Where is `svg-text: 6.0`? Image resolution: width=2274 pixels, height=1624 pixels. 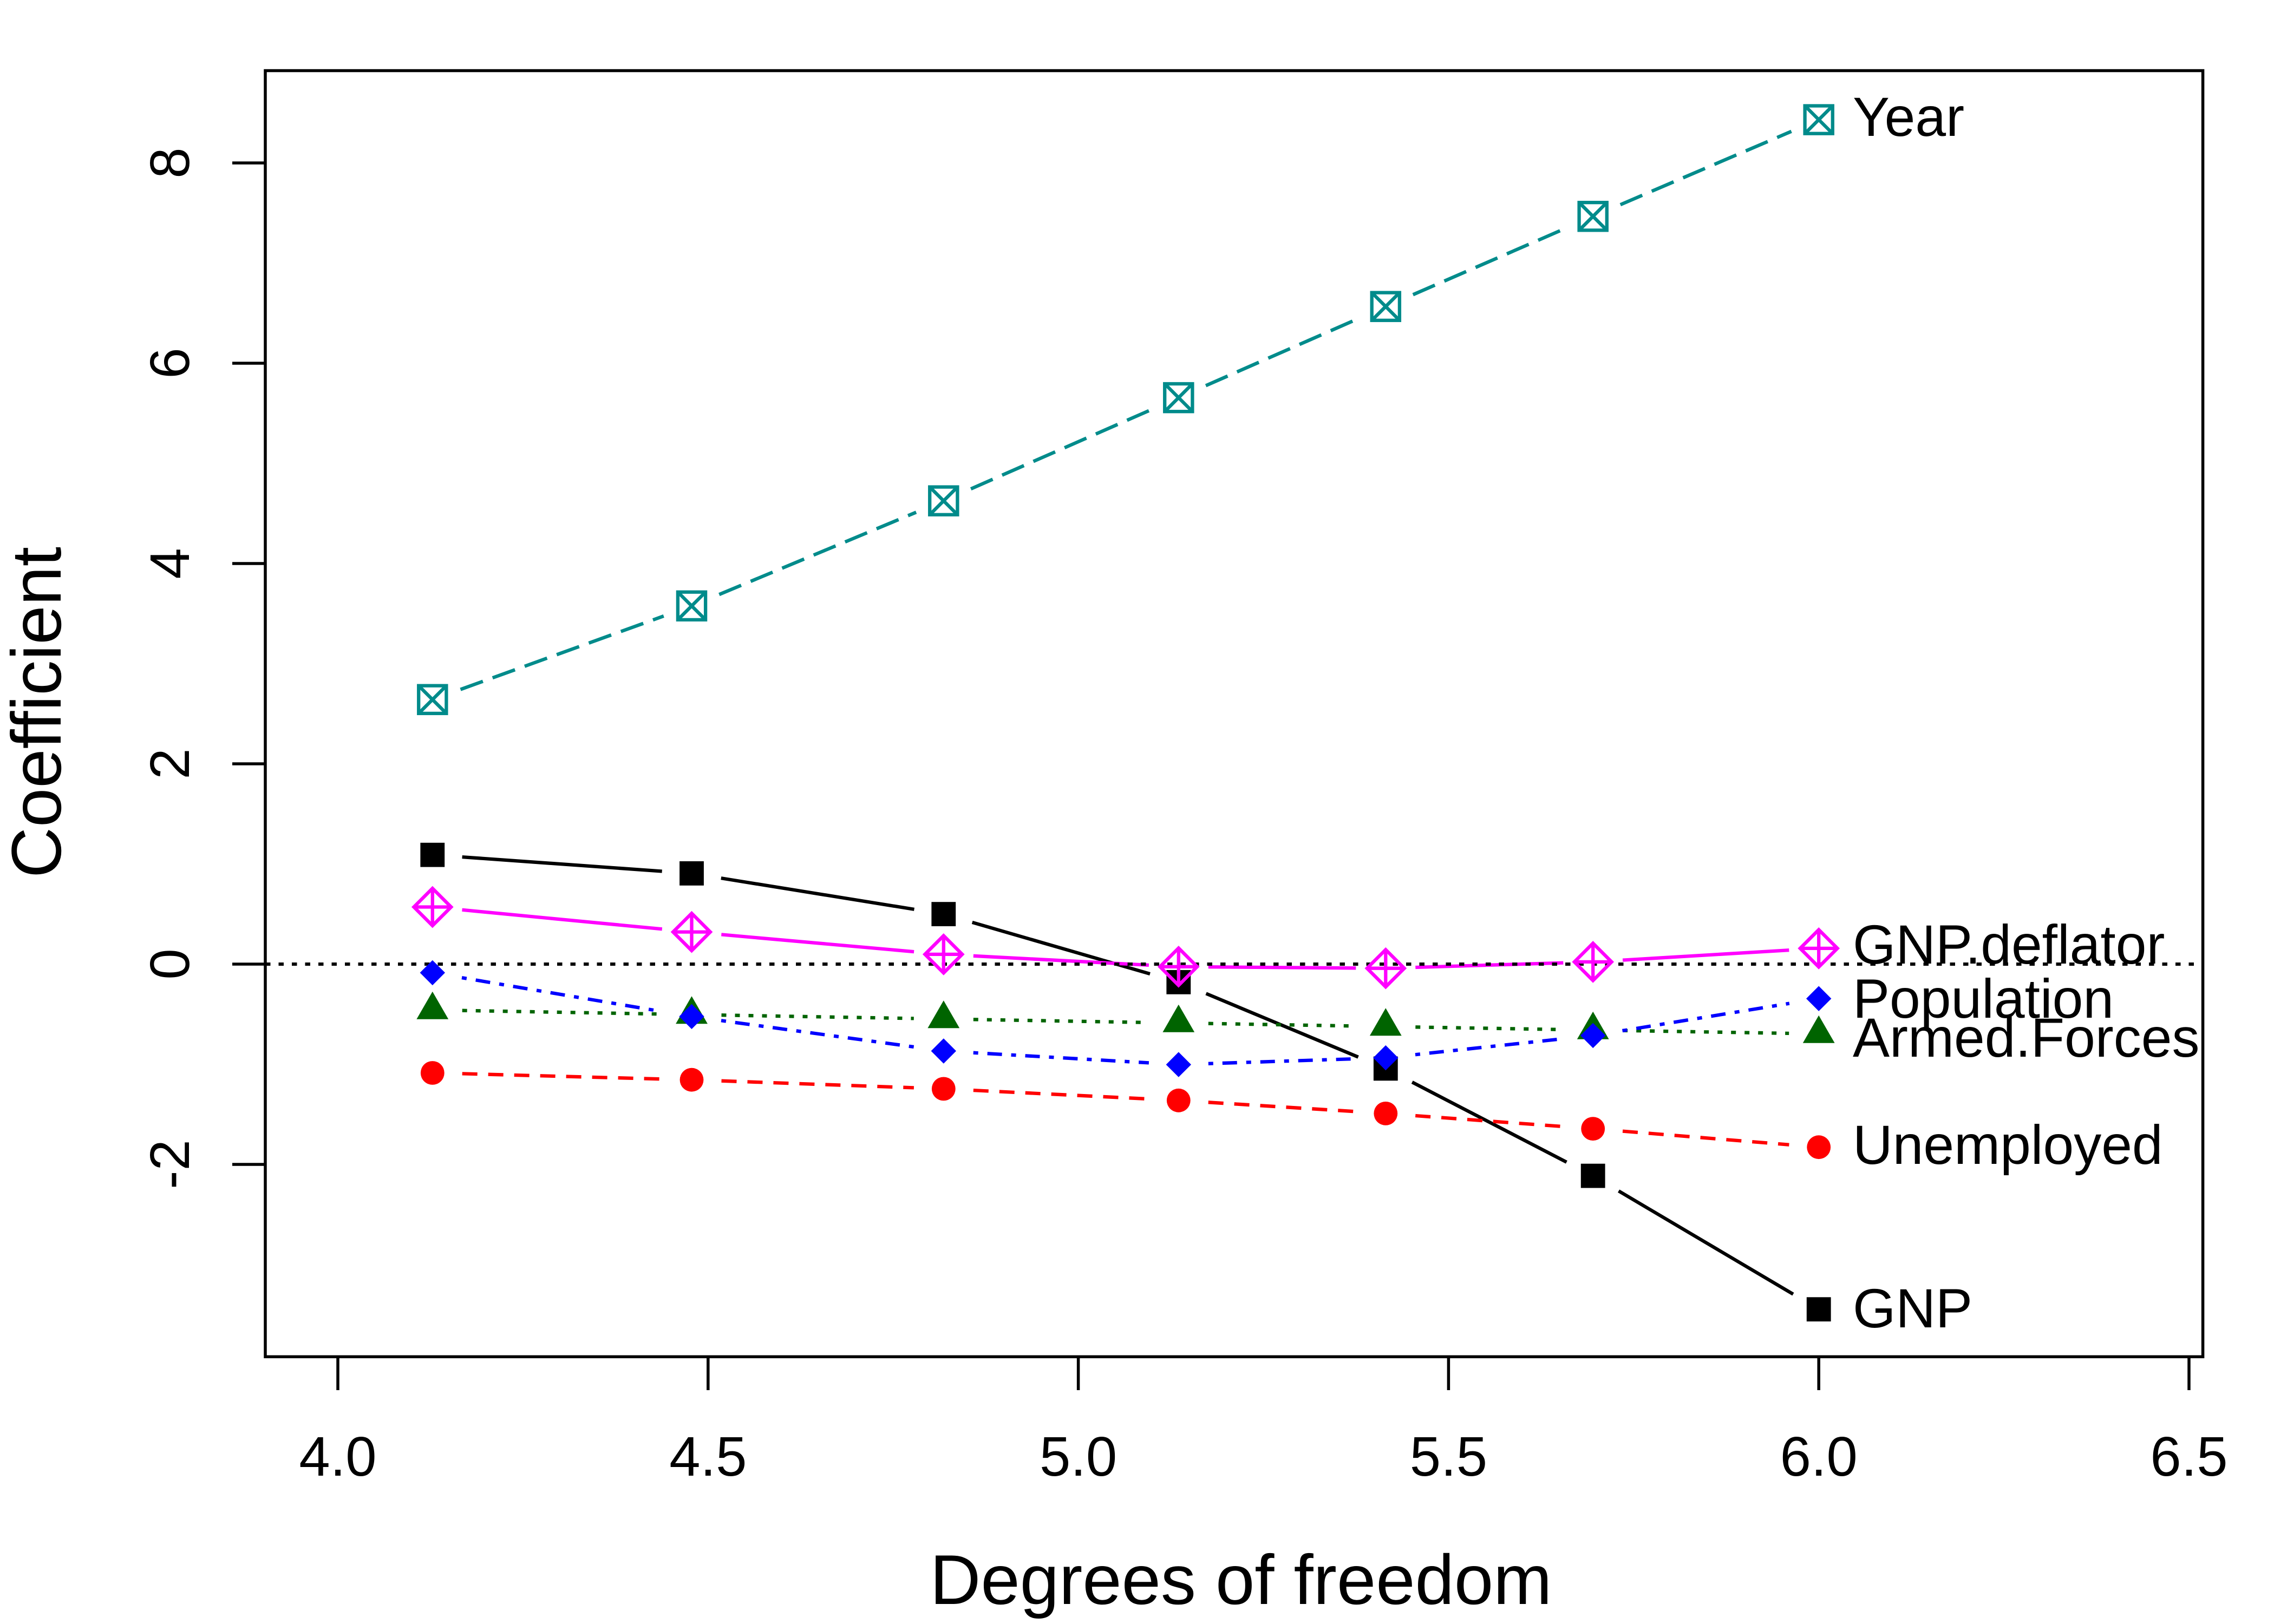
svg-text: 6.0 is located at coordinates (1819, 1456).